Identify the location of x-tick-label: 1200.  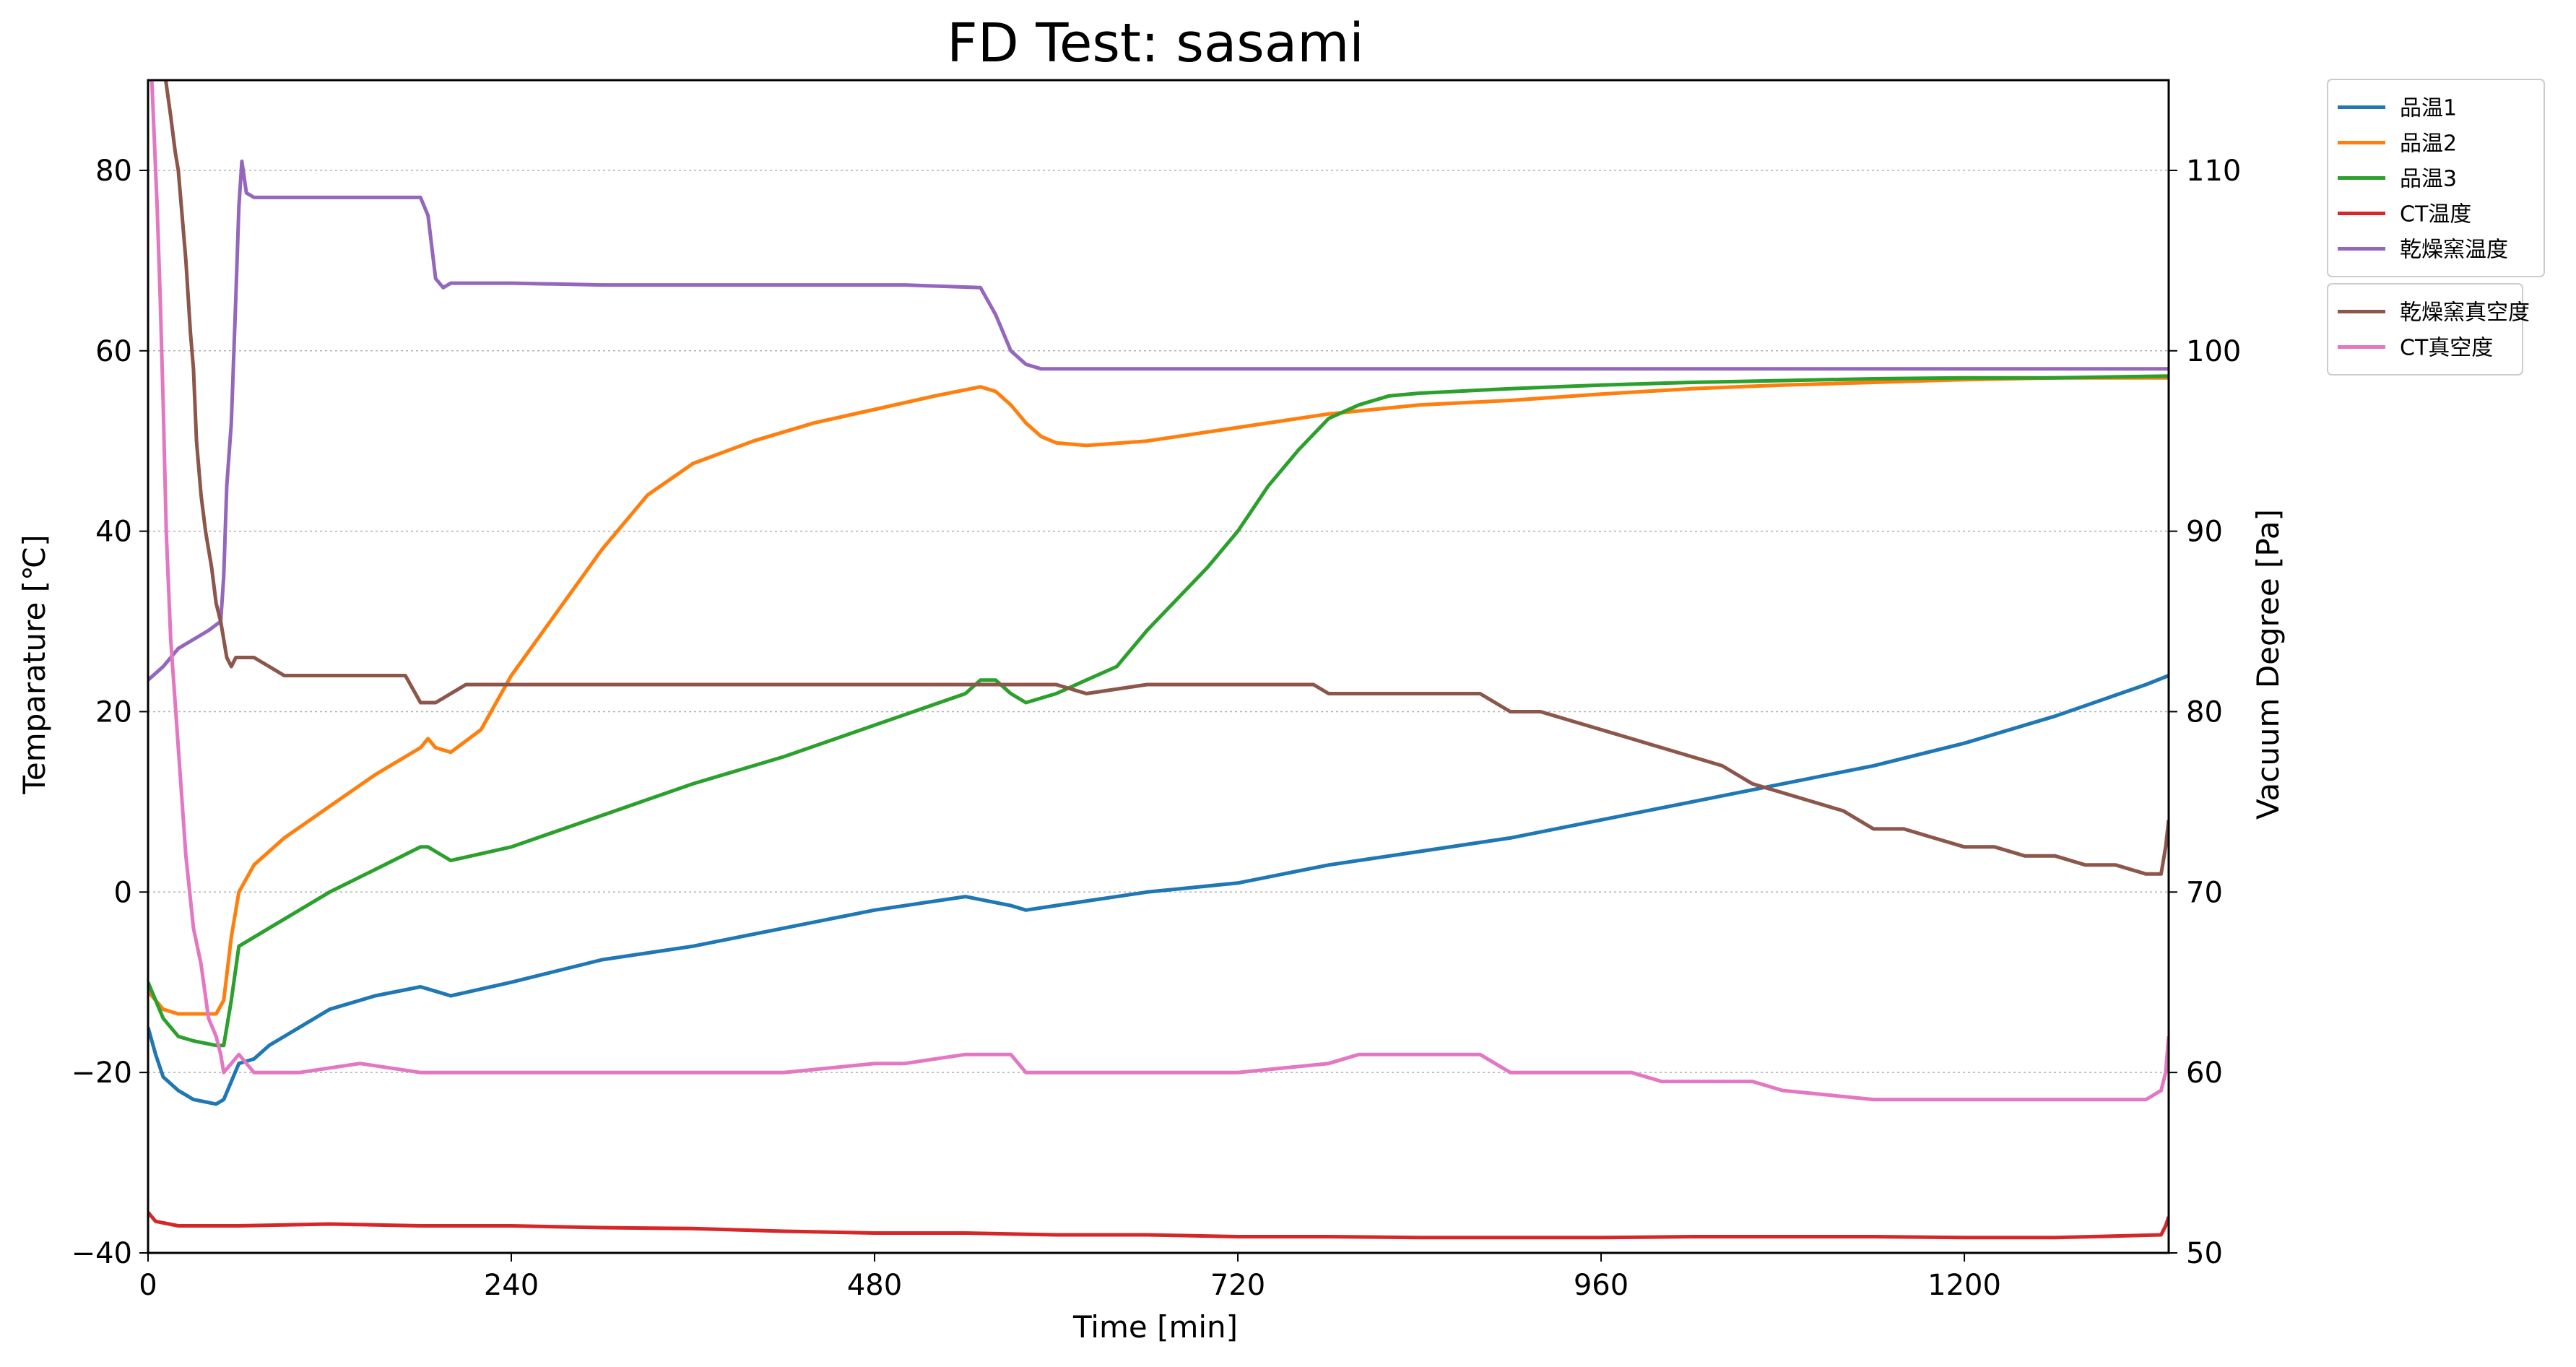
(1964, 1285).